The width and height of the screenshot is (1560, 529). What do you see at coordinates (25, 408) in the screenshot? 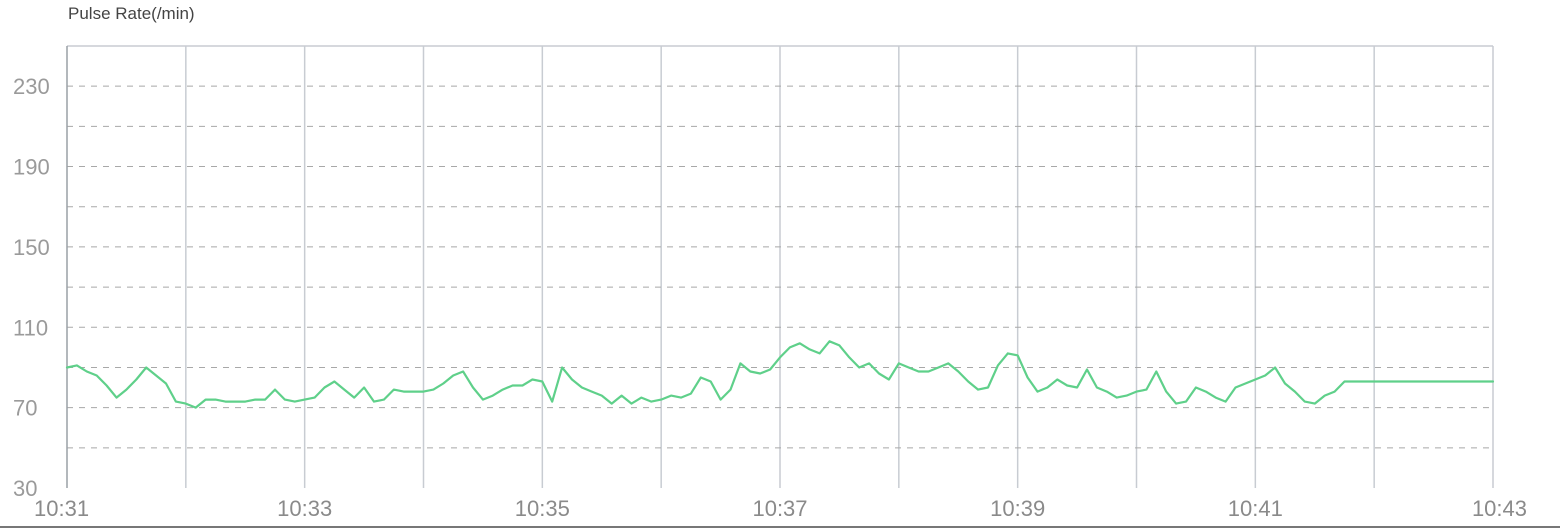
I see `y-tick-label-70: 70` at bounding box center [25, 408].